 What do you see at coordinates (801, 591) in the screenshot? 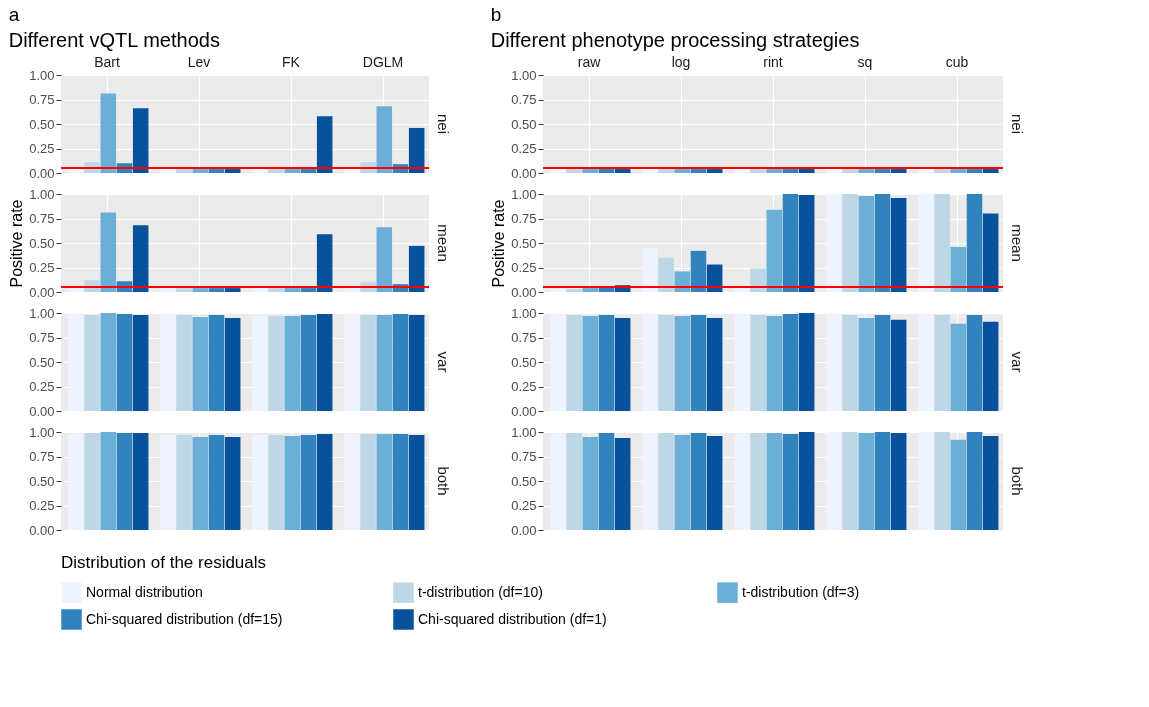
I see `legend-label: t-distribution (df=3)` at bounding box center [801, 591].